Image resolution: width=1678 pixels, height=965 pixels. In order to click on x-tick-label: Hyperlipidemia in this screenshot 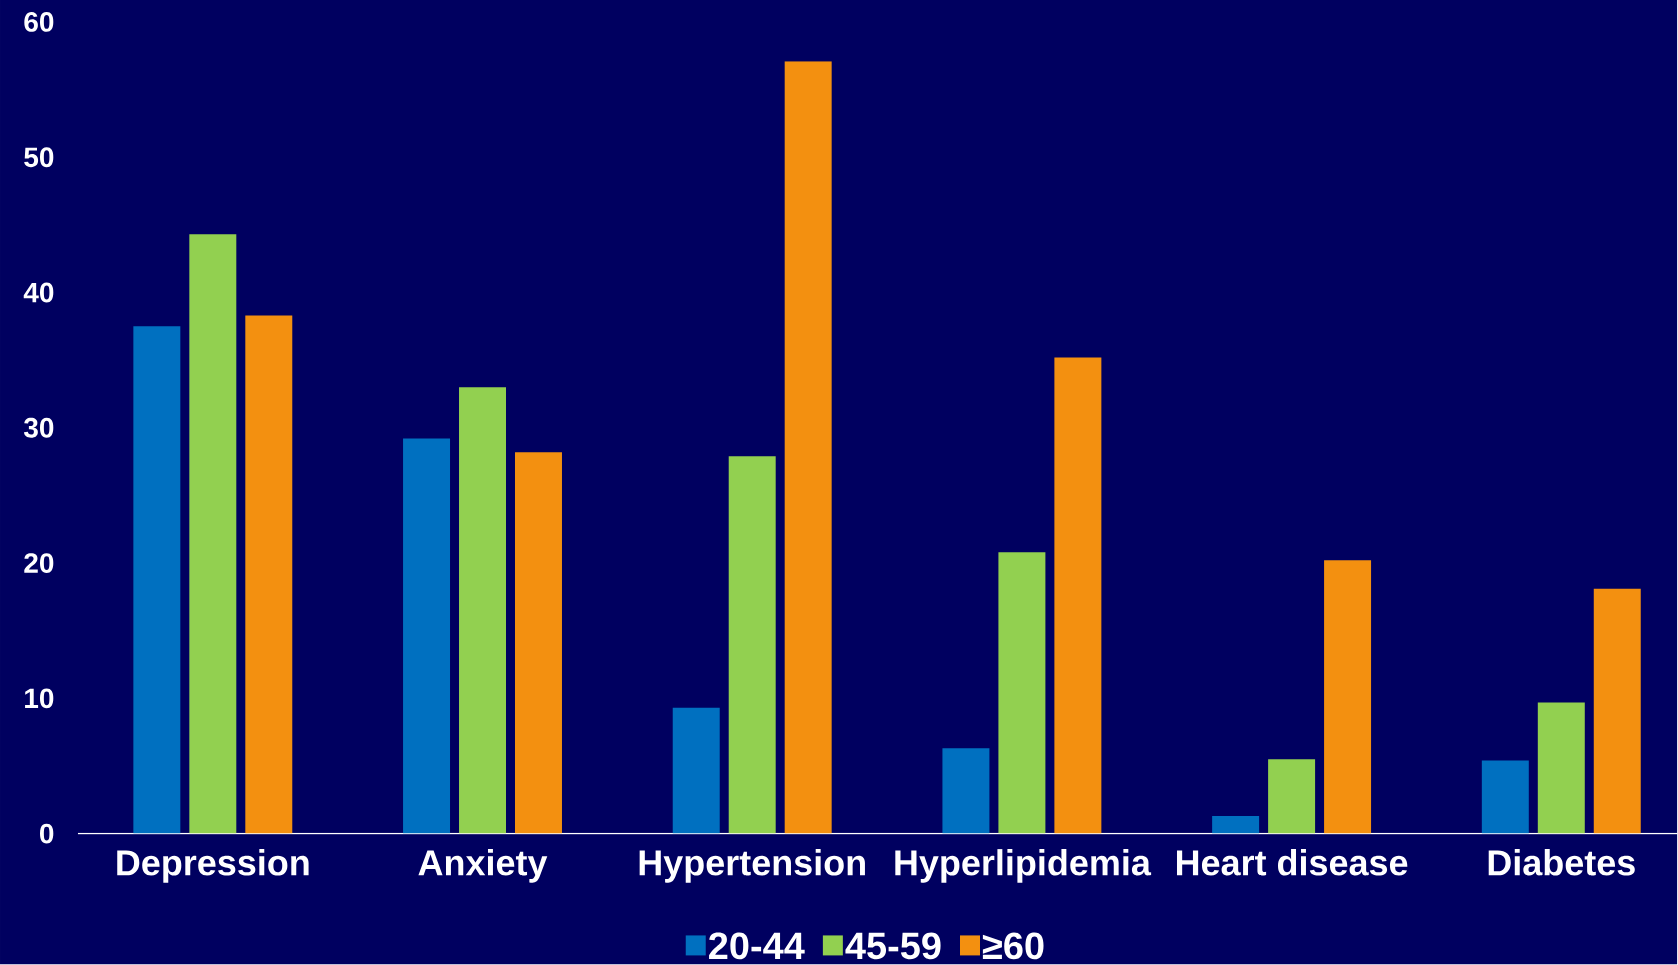, I will do `click(1023, 866)`.